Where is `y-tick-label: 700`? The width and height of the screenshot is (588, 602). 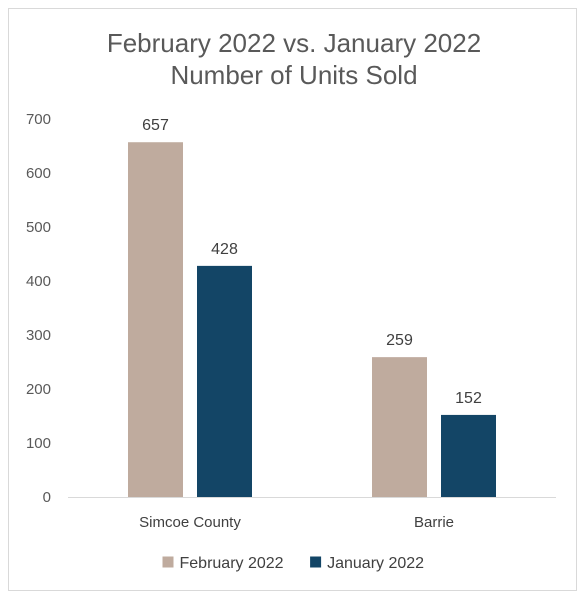 y-tick-label: 700 is located at coordinates (38, 119).